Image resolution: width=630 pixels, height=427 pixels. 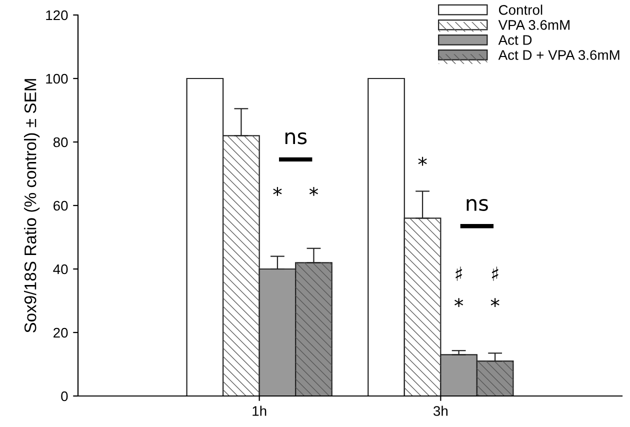 I want to click on y-tick-label: 60, so click(x=61, y=205).